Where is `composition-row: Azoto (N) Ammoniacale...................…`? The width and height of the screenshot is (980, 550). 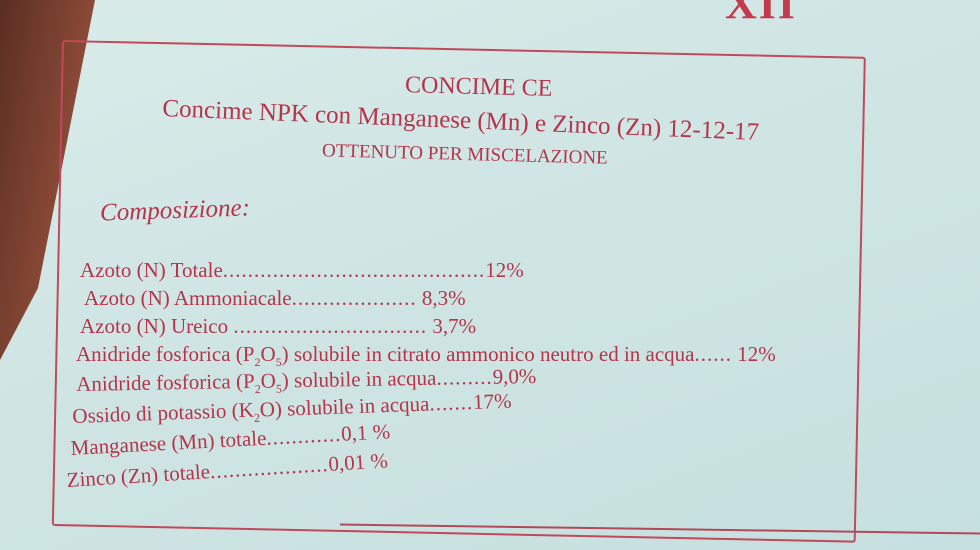 composition-row: Azoto (N) Ammoniacale...................… is located at coordinates (275, 298).